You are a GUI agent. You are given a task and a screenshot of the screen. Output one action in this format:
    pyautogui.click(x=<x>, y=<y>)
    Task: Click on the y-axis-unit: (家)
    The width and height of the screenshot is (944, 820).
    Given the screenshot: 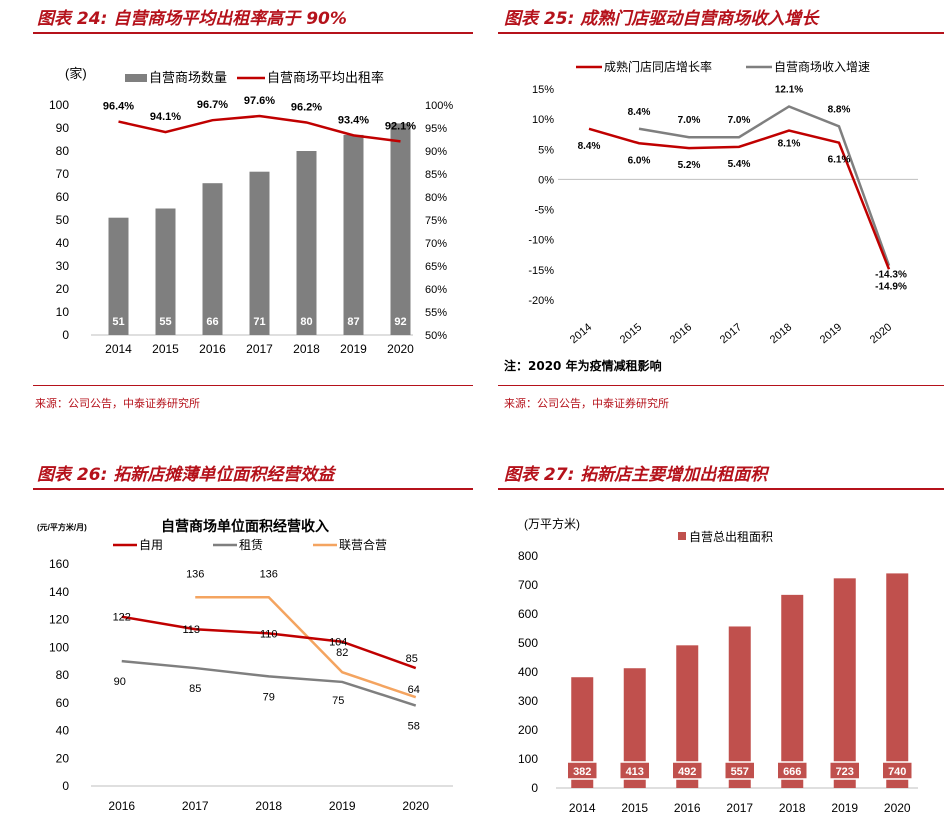 What is the action you would take?
    pyautogui.click(x=76, y=73)
    